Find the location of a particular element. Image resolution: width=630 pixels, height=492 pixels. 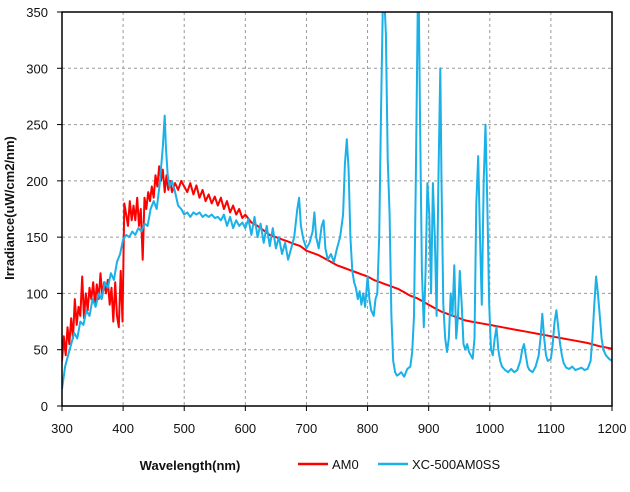

y-tick-label: 0 is located at coordinates (44, 406).